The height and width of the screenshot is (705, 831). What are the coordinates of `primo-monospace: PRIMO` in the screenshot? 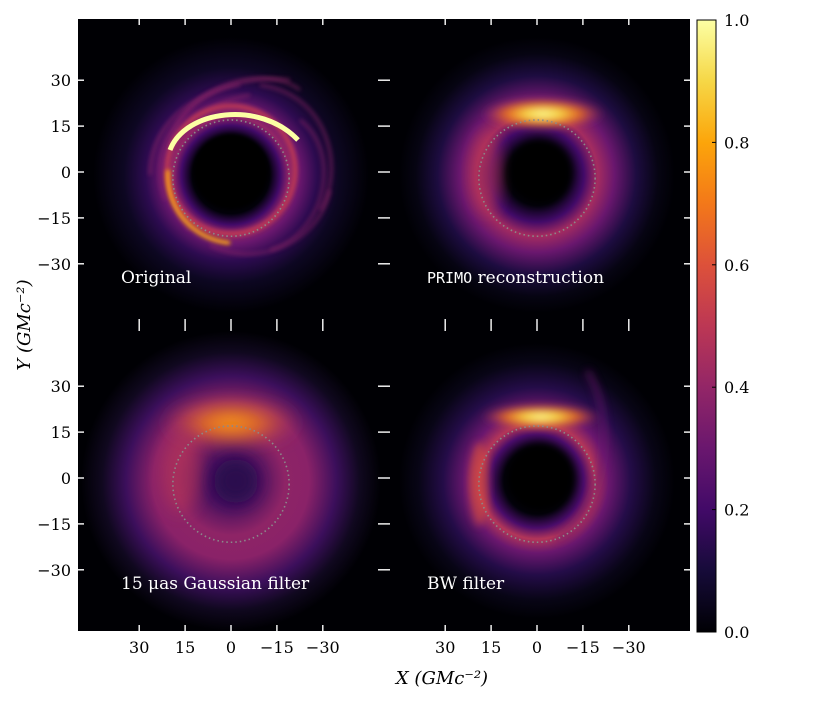 It's located at (449, 278).